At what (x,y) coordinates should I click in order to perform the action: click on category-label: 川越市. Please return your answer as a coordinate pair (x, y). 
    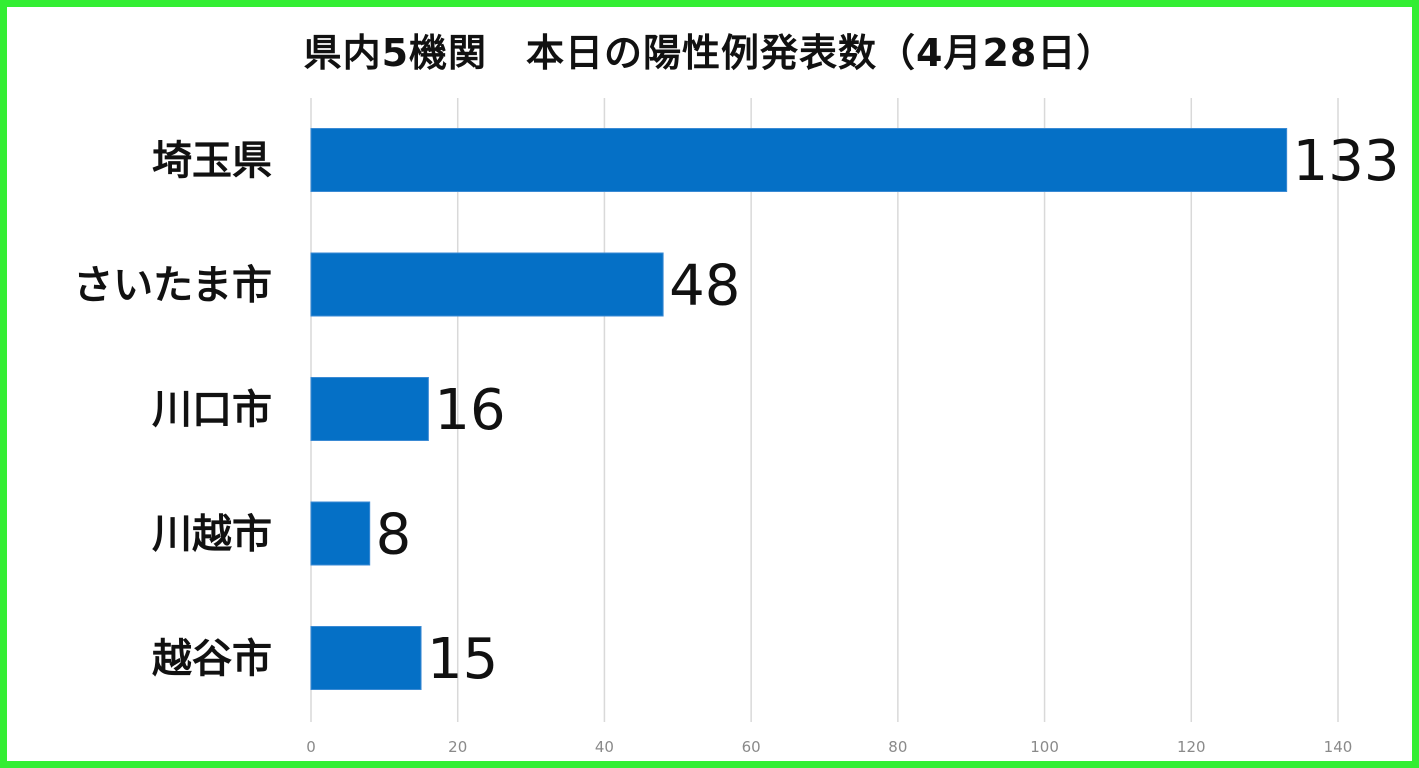
    Looking at the image, I should click on (212, 535).